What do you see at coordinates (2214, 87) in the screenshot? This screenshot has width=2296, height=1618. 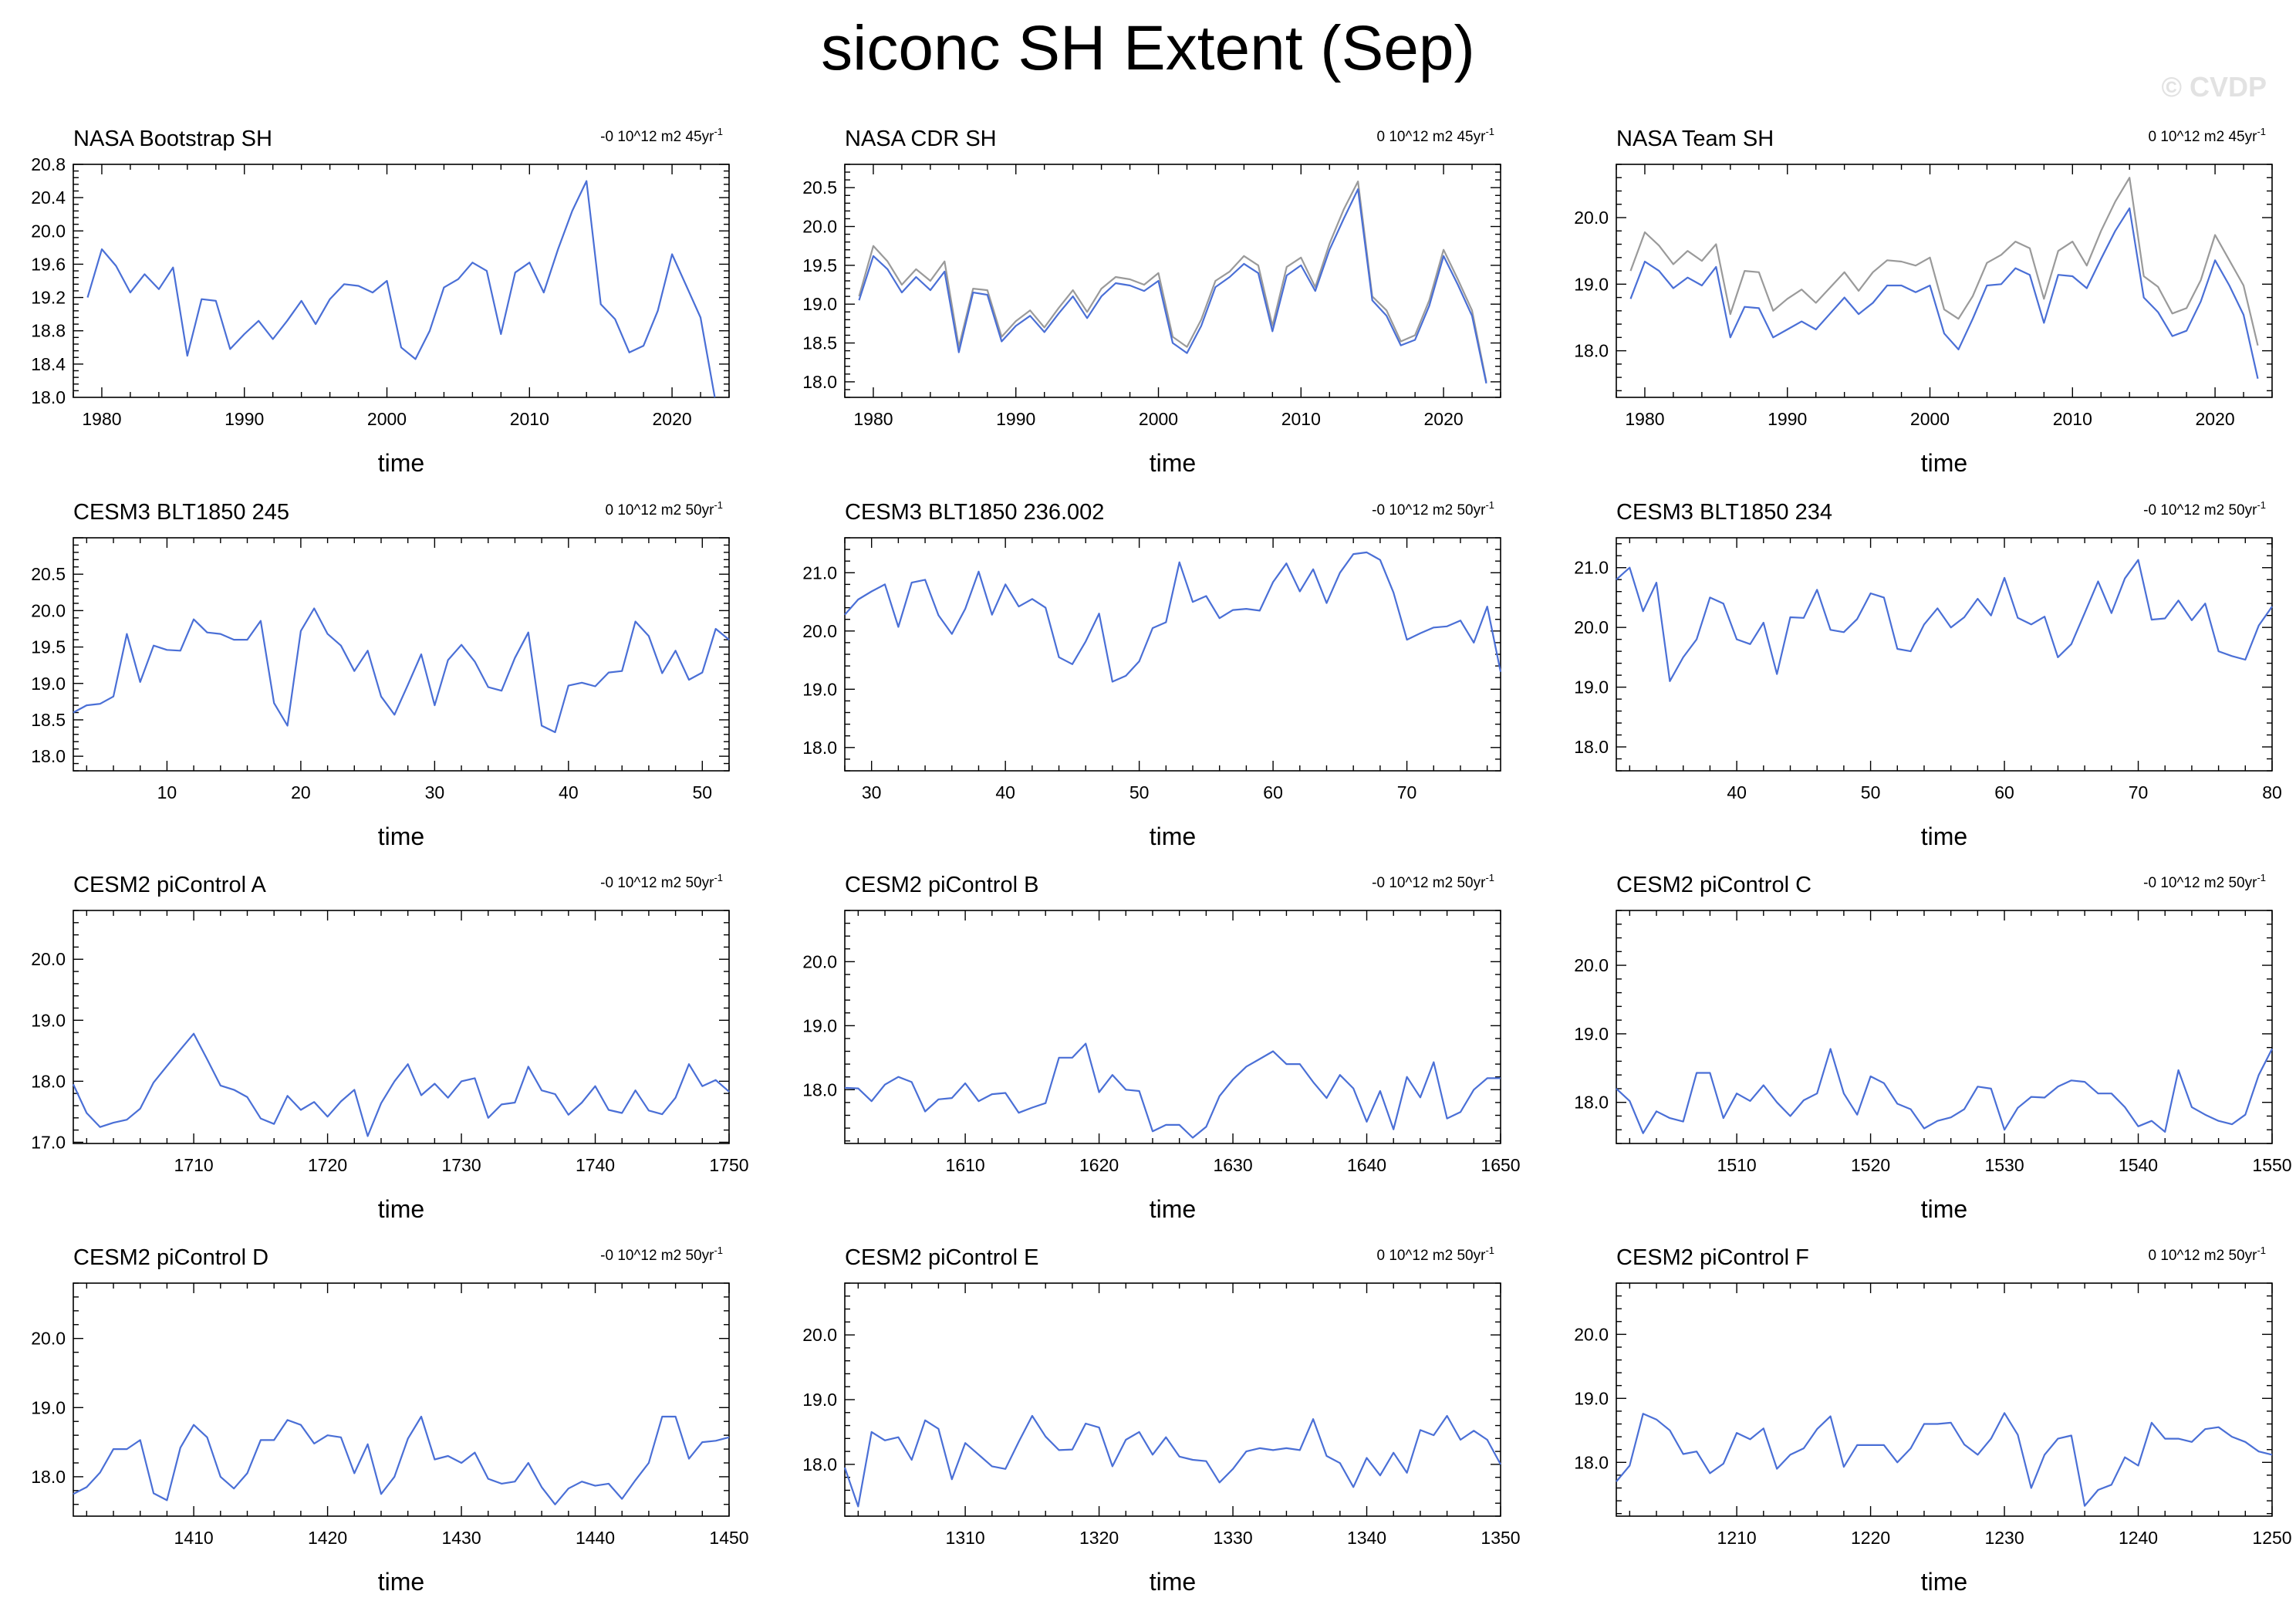 I see `watermark: © CVDP` at bounding box center [2214, 87].